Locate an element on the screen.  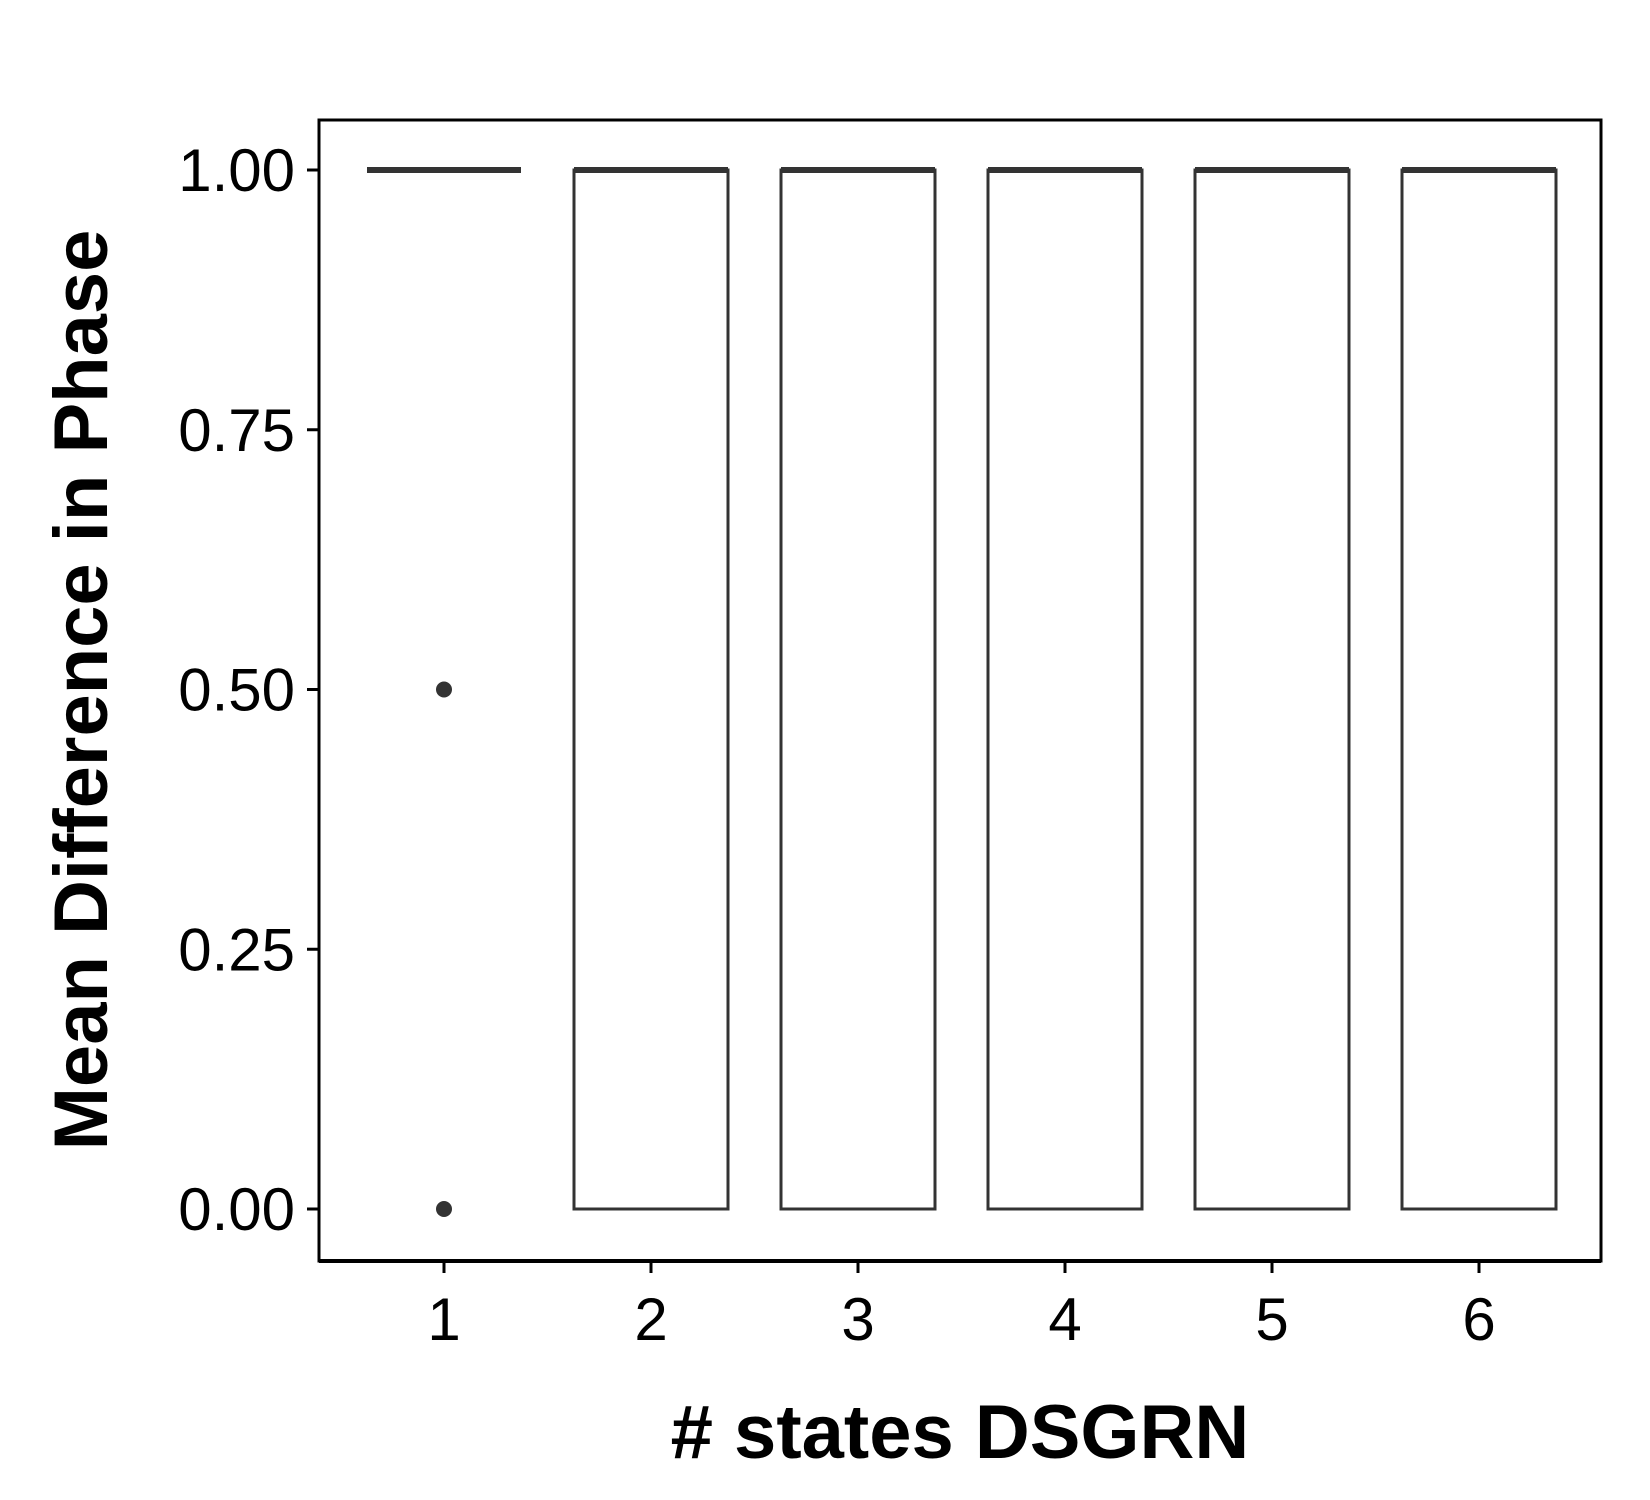
x-tick-label: 5 is located at coordinates (1271, 1319).